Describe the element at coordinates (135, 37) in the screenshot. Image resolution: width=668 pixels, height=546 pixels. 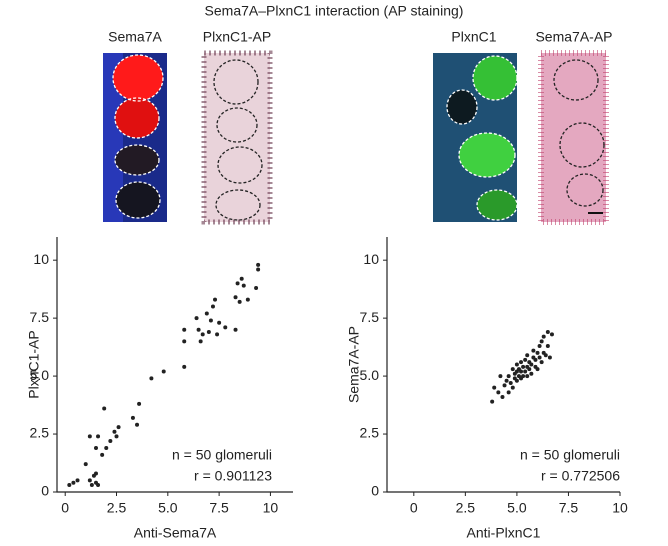
I see `image-label: Sema7A` at that location.